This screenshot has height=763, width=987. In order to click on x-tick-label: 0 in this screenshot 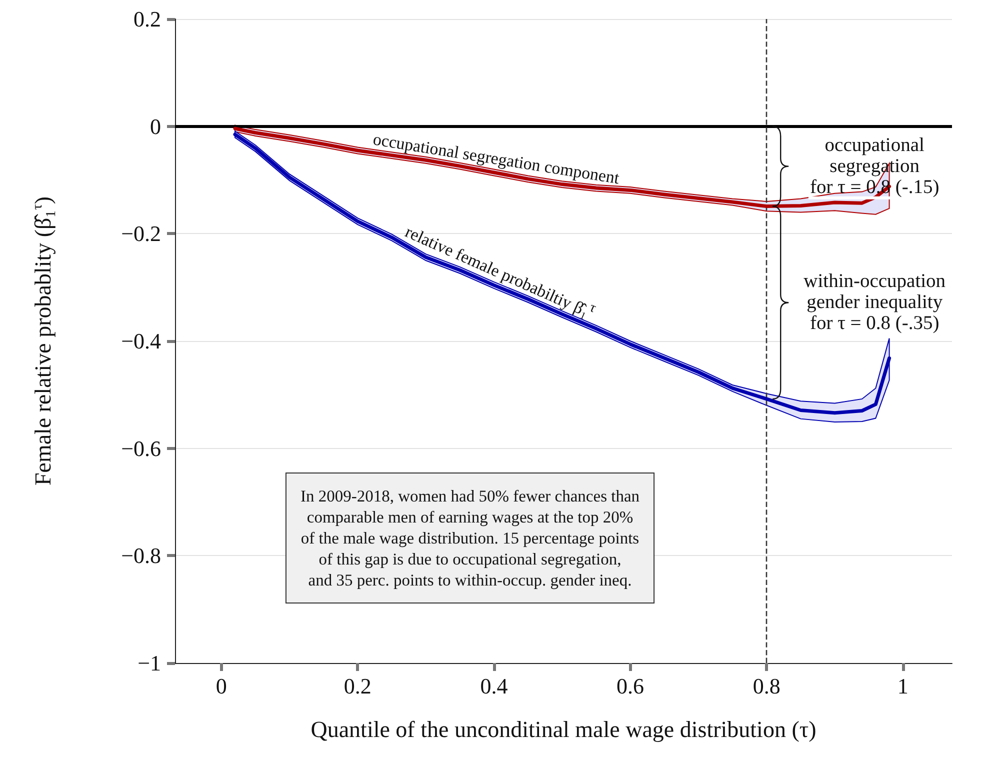, I will do `click(221, 686)`.